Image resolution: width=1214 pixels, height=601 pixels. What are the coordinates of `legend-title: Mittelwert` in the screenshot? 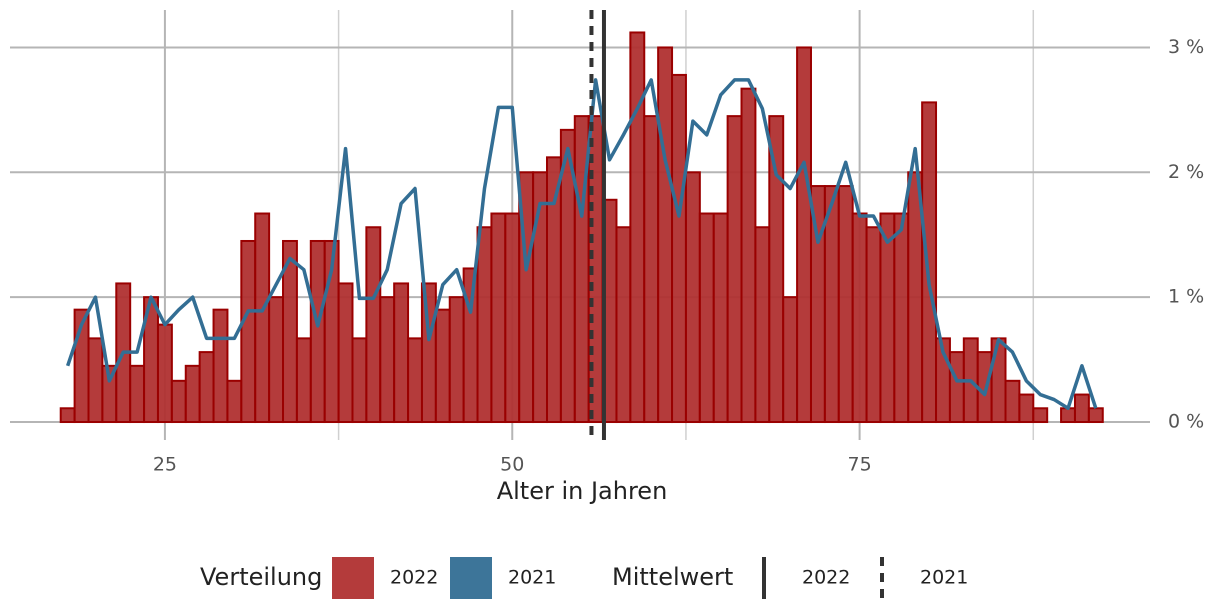 It's located at (672, 577).